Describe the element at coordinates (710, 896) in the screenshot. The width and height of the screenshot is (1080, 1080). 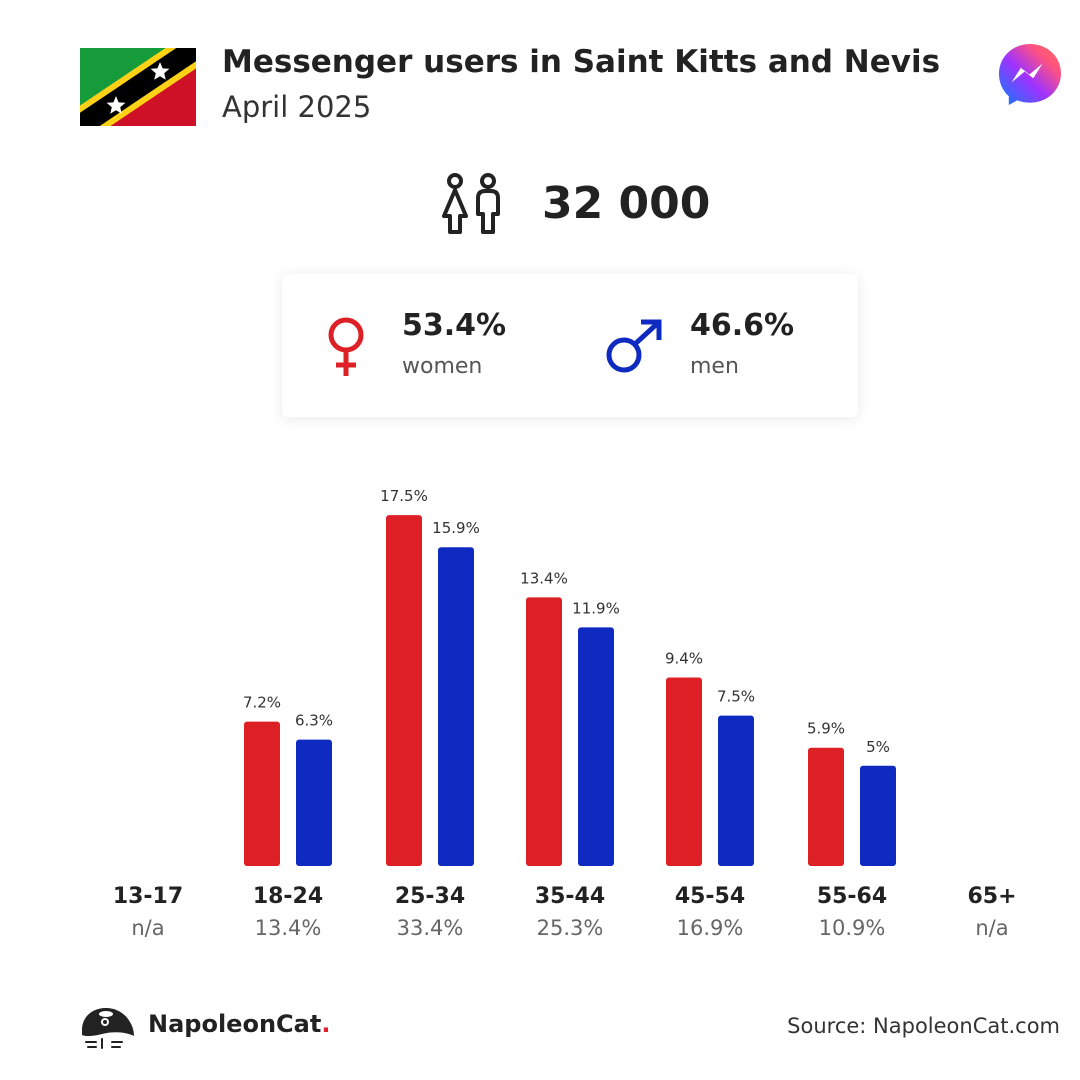
I see `age-group-label: 45-54` at that location.